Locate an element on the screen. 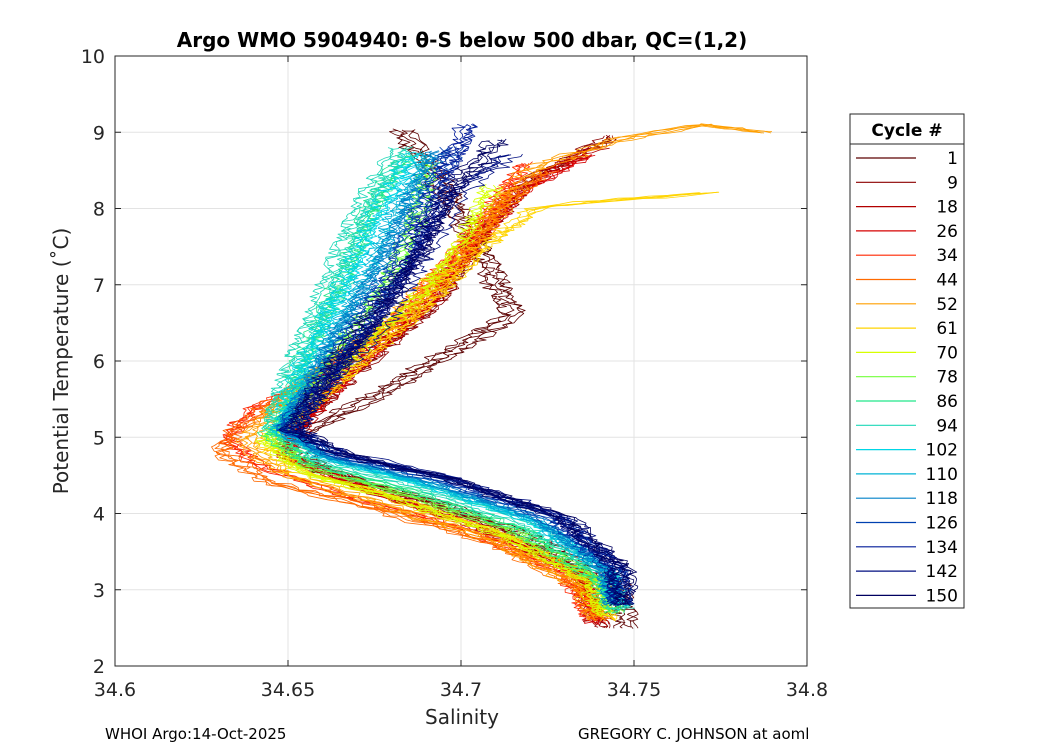  legend-label: 1 is located at coordinates (952, 159).